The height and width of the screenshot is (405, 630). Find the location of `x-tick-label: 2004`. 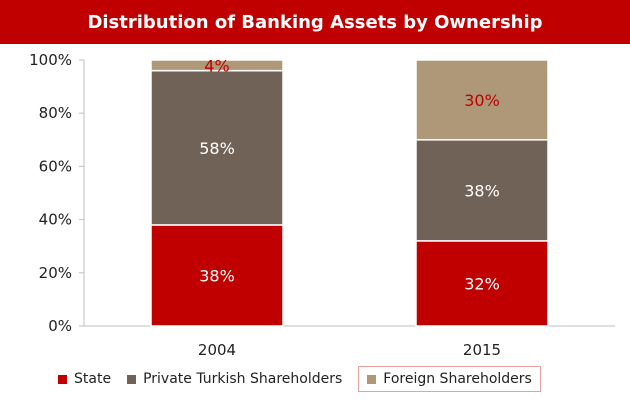

x-tick-label: 2004 is located at coordinates (217, 350).